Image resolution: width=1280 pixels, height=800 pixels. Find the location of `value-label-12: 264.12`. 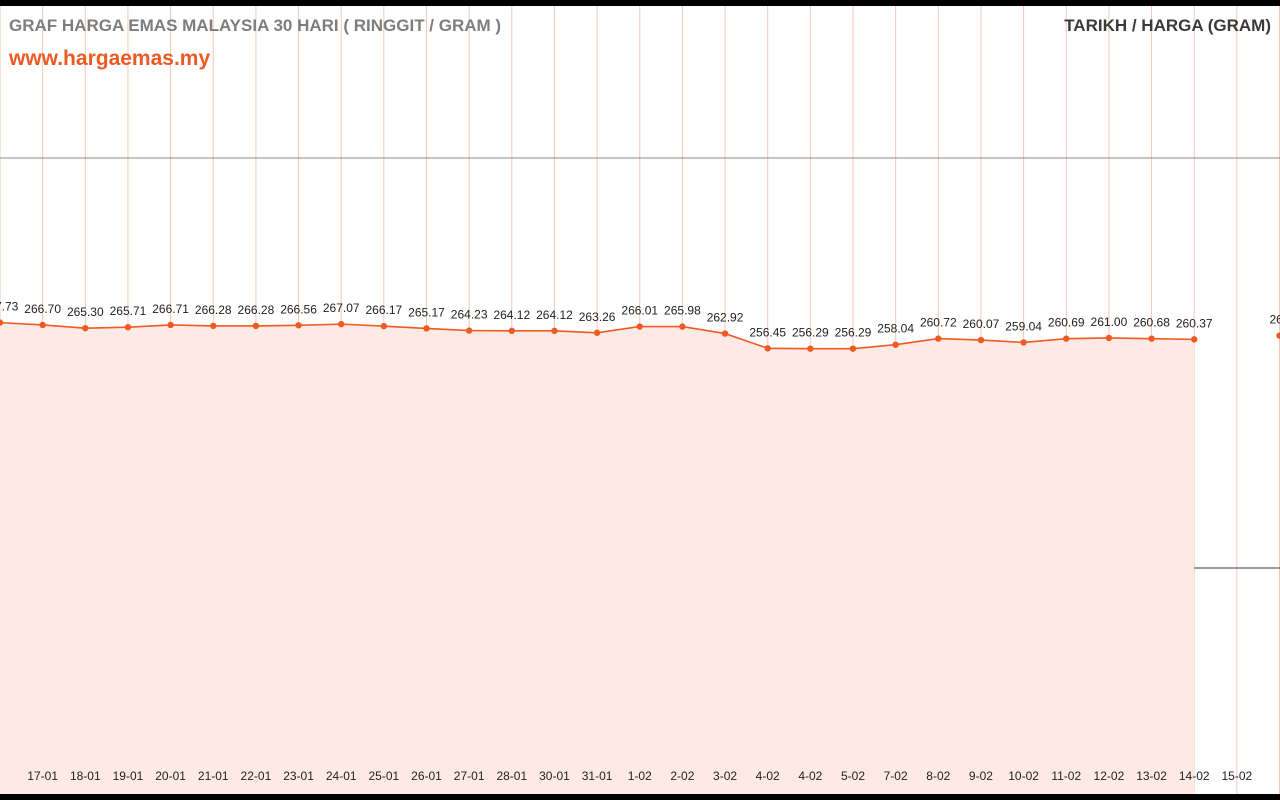

value-label-12: 264.12 is located at coordinates (511, 315).